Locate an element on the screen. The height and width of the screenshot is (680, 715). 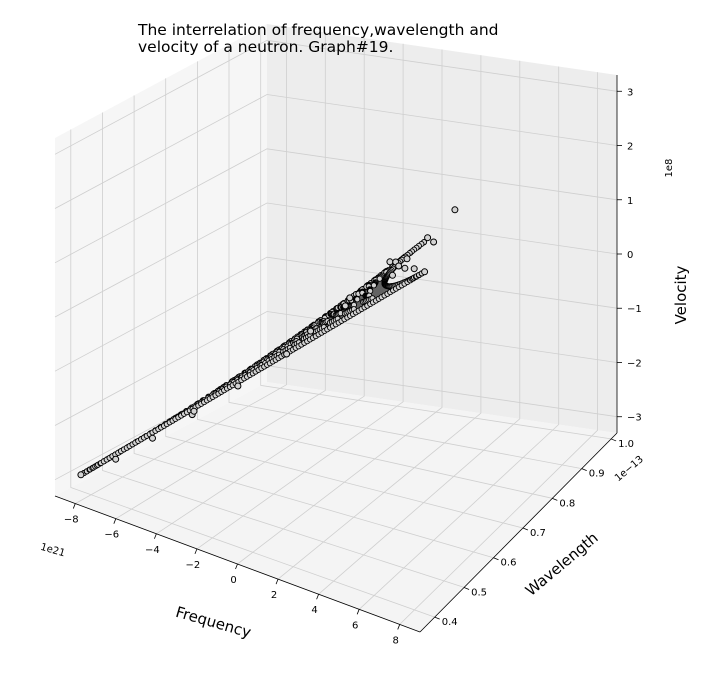
z-tick-label: 2 is located at coordinates (630, 147).